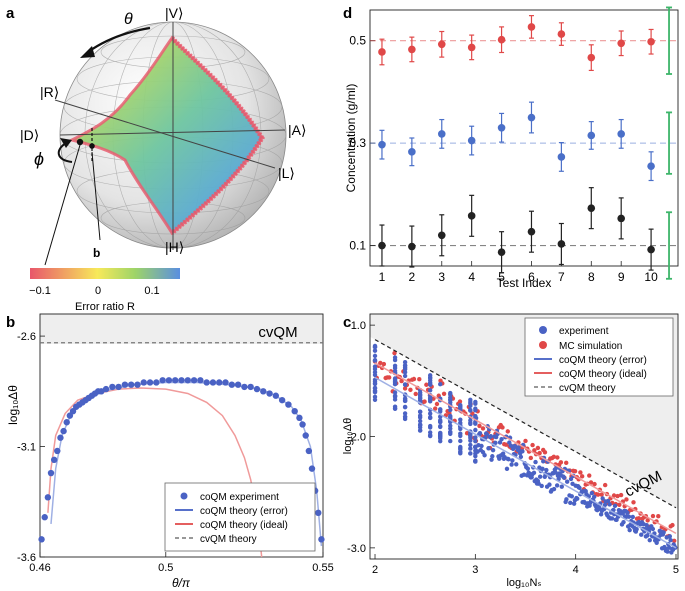 The height and width of the screenshot is (591, 685). I want to click on state-v-label: |V⟩, so click(174, 13).